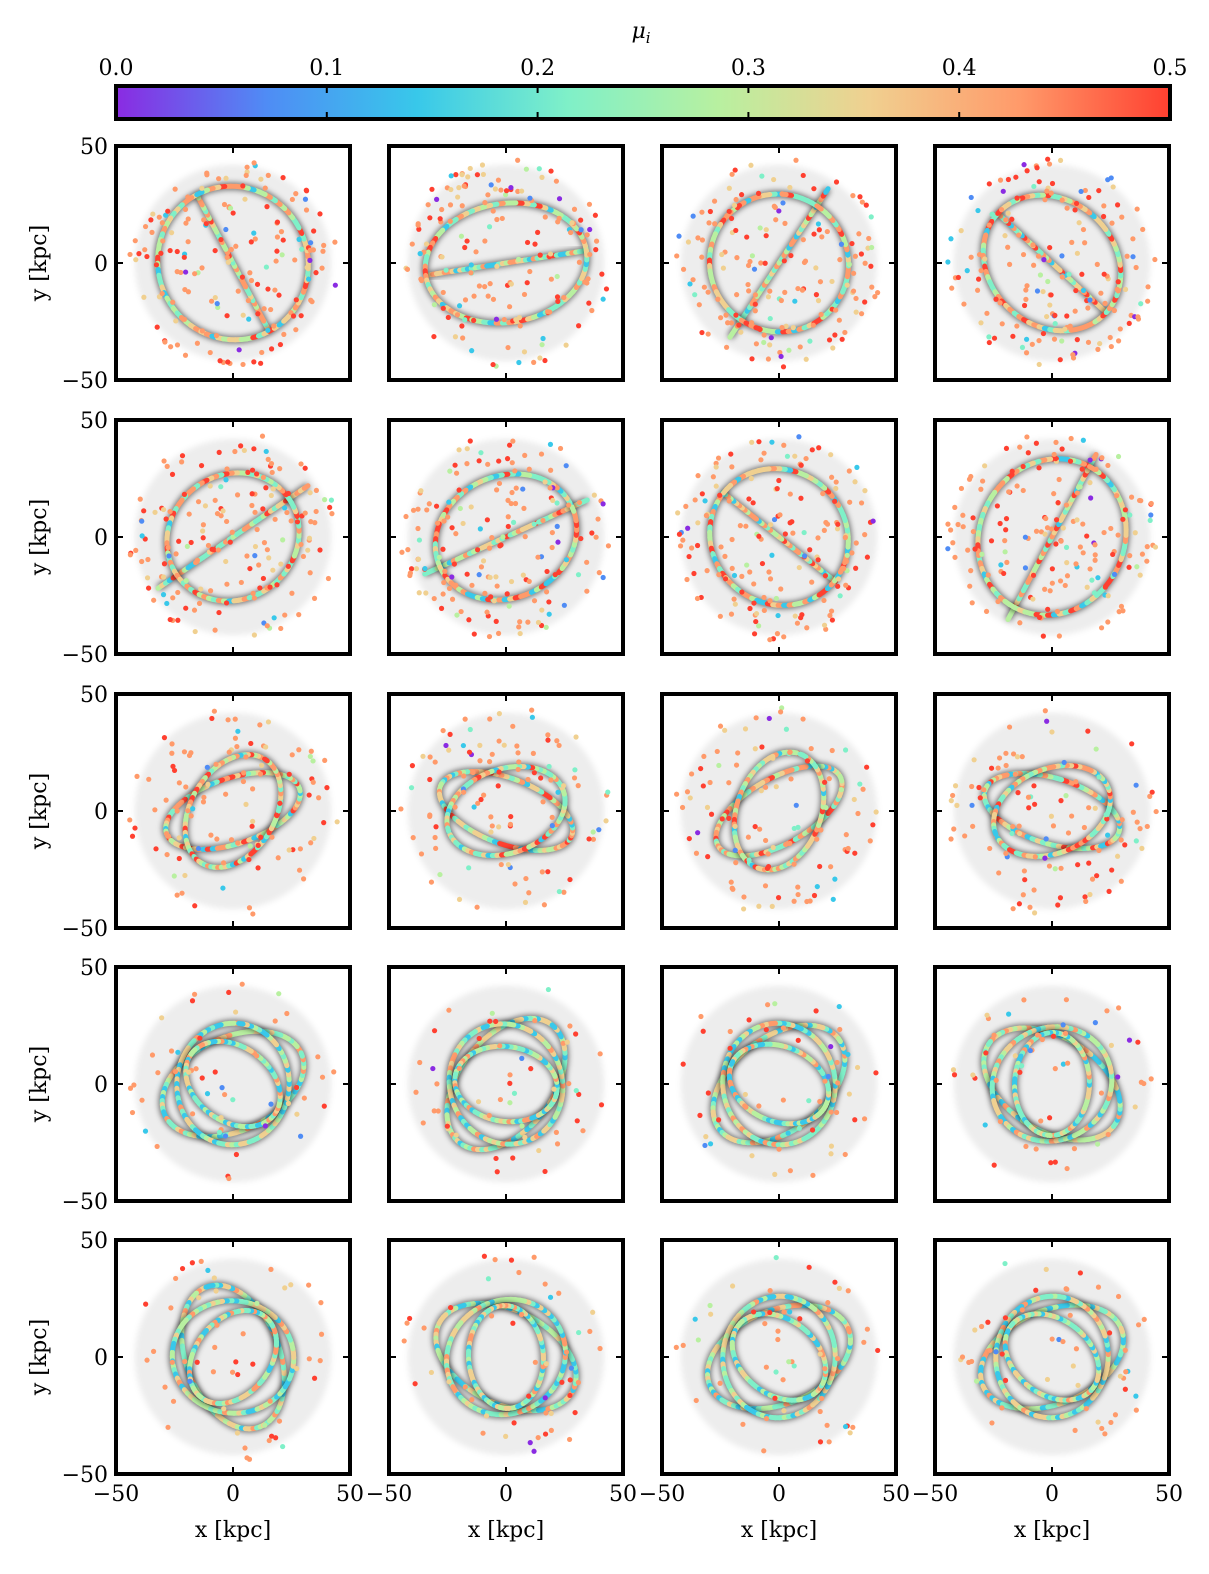 This screenshot has height=1574, width=1209. Describe the element at coordinates (101, 538) in the screenshot. I see `y-tick-label: 0` at that location.